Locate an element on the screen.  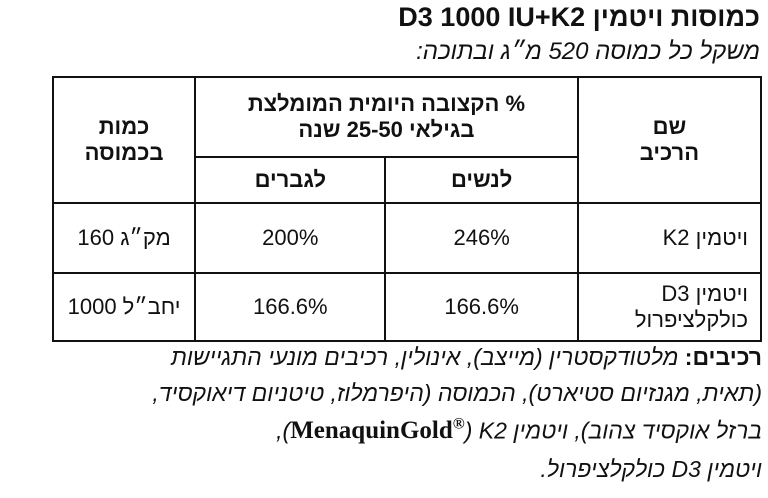
ingredients-text: ), is located at coordinates (283, 430).